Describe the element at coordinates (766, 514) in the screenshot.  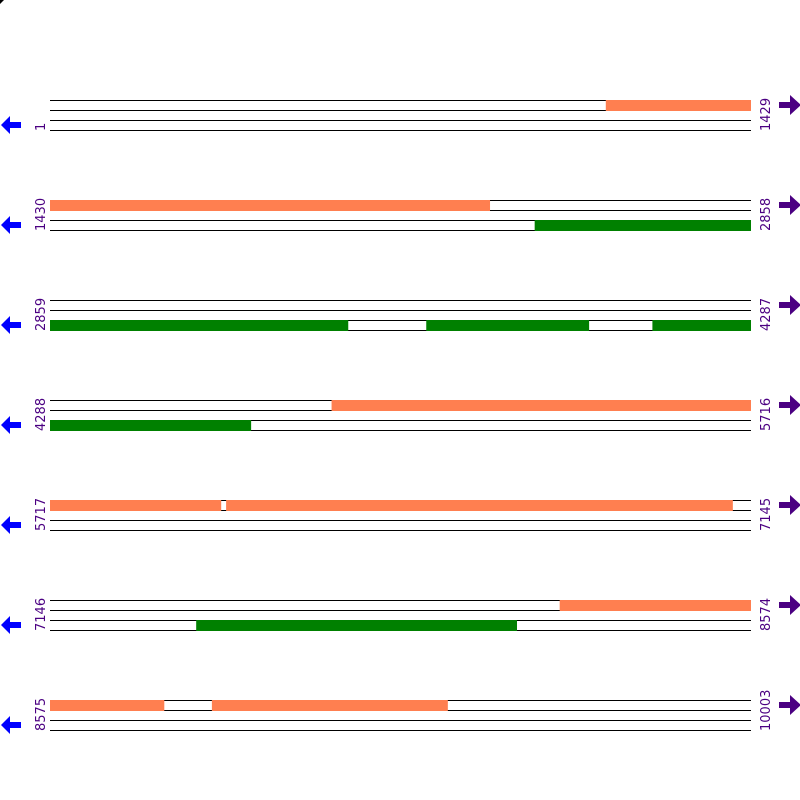
I see `end-coordinate-label: 7145` at that location.